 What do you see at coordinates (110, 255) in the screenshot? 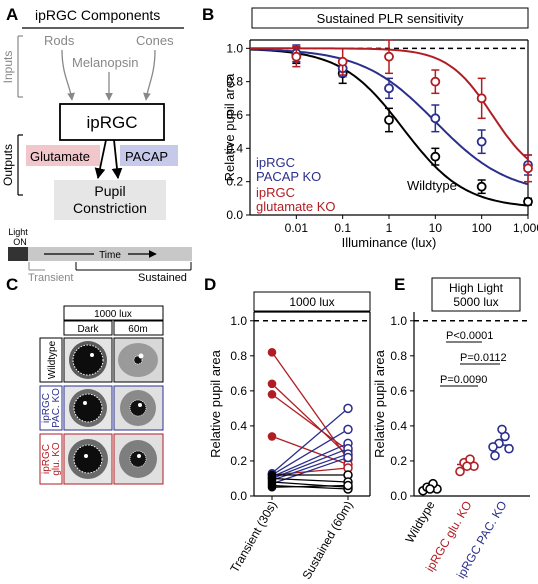
I see `time-label: Time` at bounding box center [110, 255].